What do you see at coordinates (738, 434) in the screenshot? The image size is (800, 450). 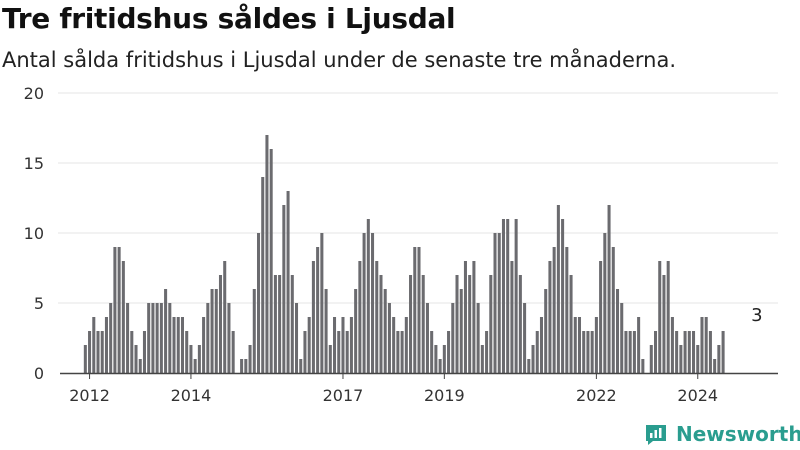 I see `brand-name: Newsworthy` at bounding box center [738, 434].